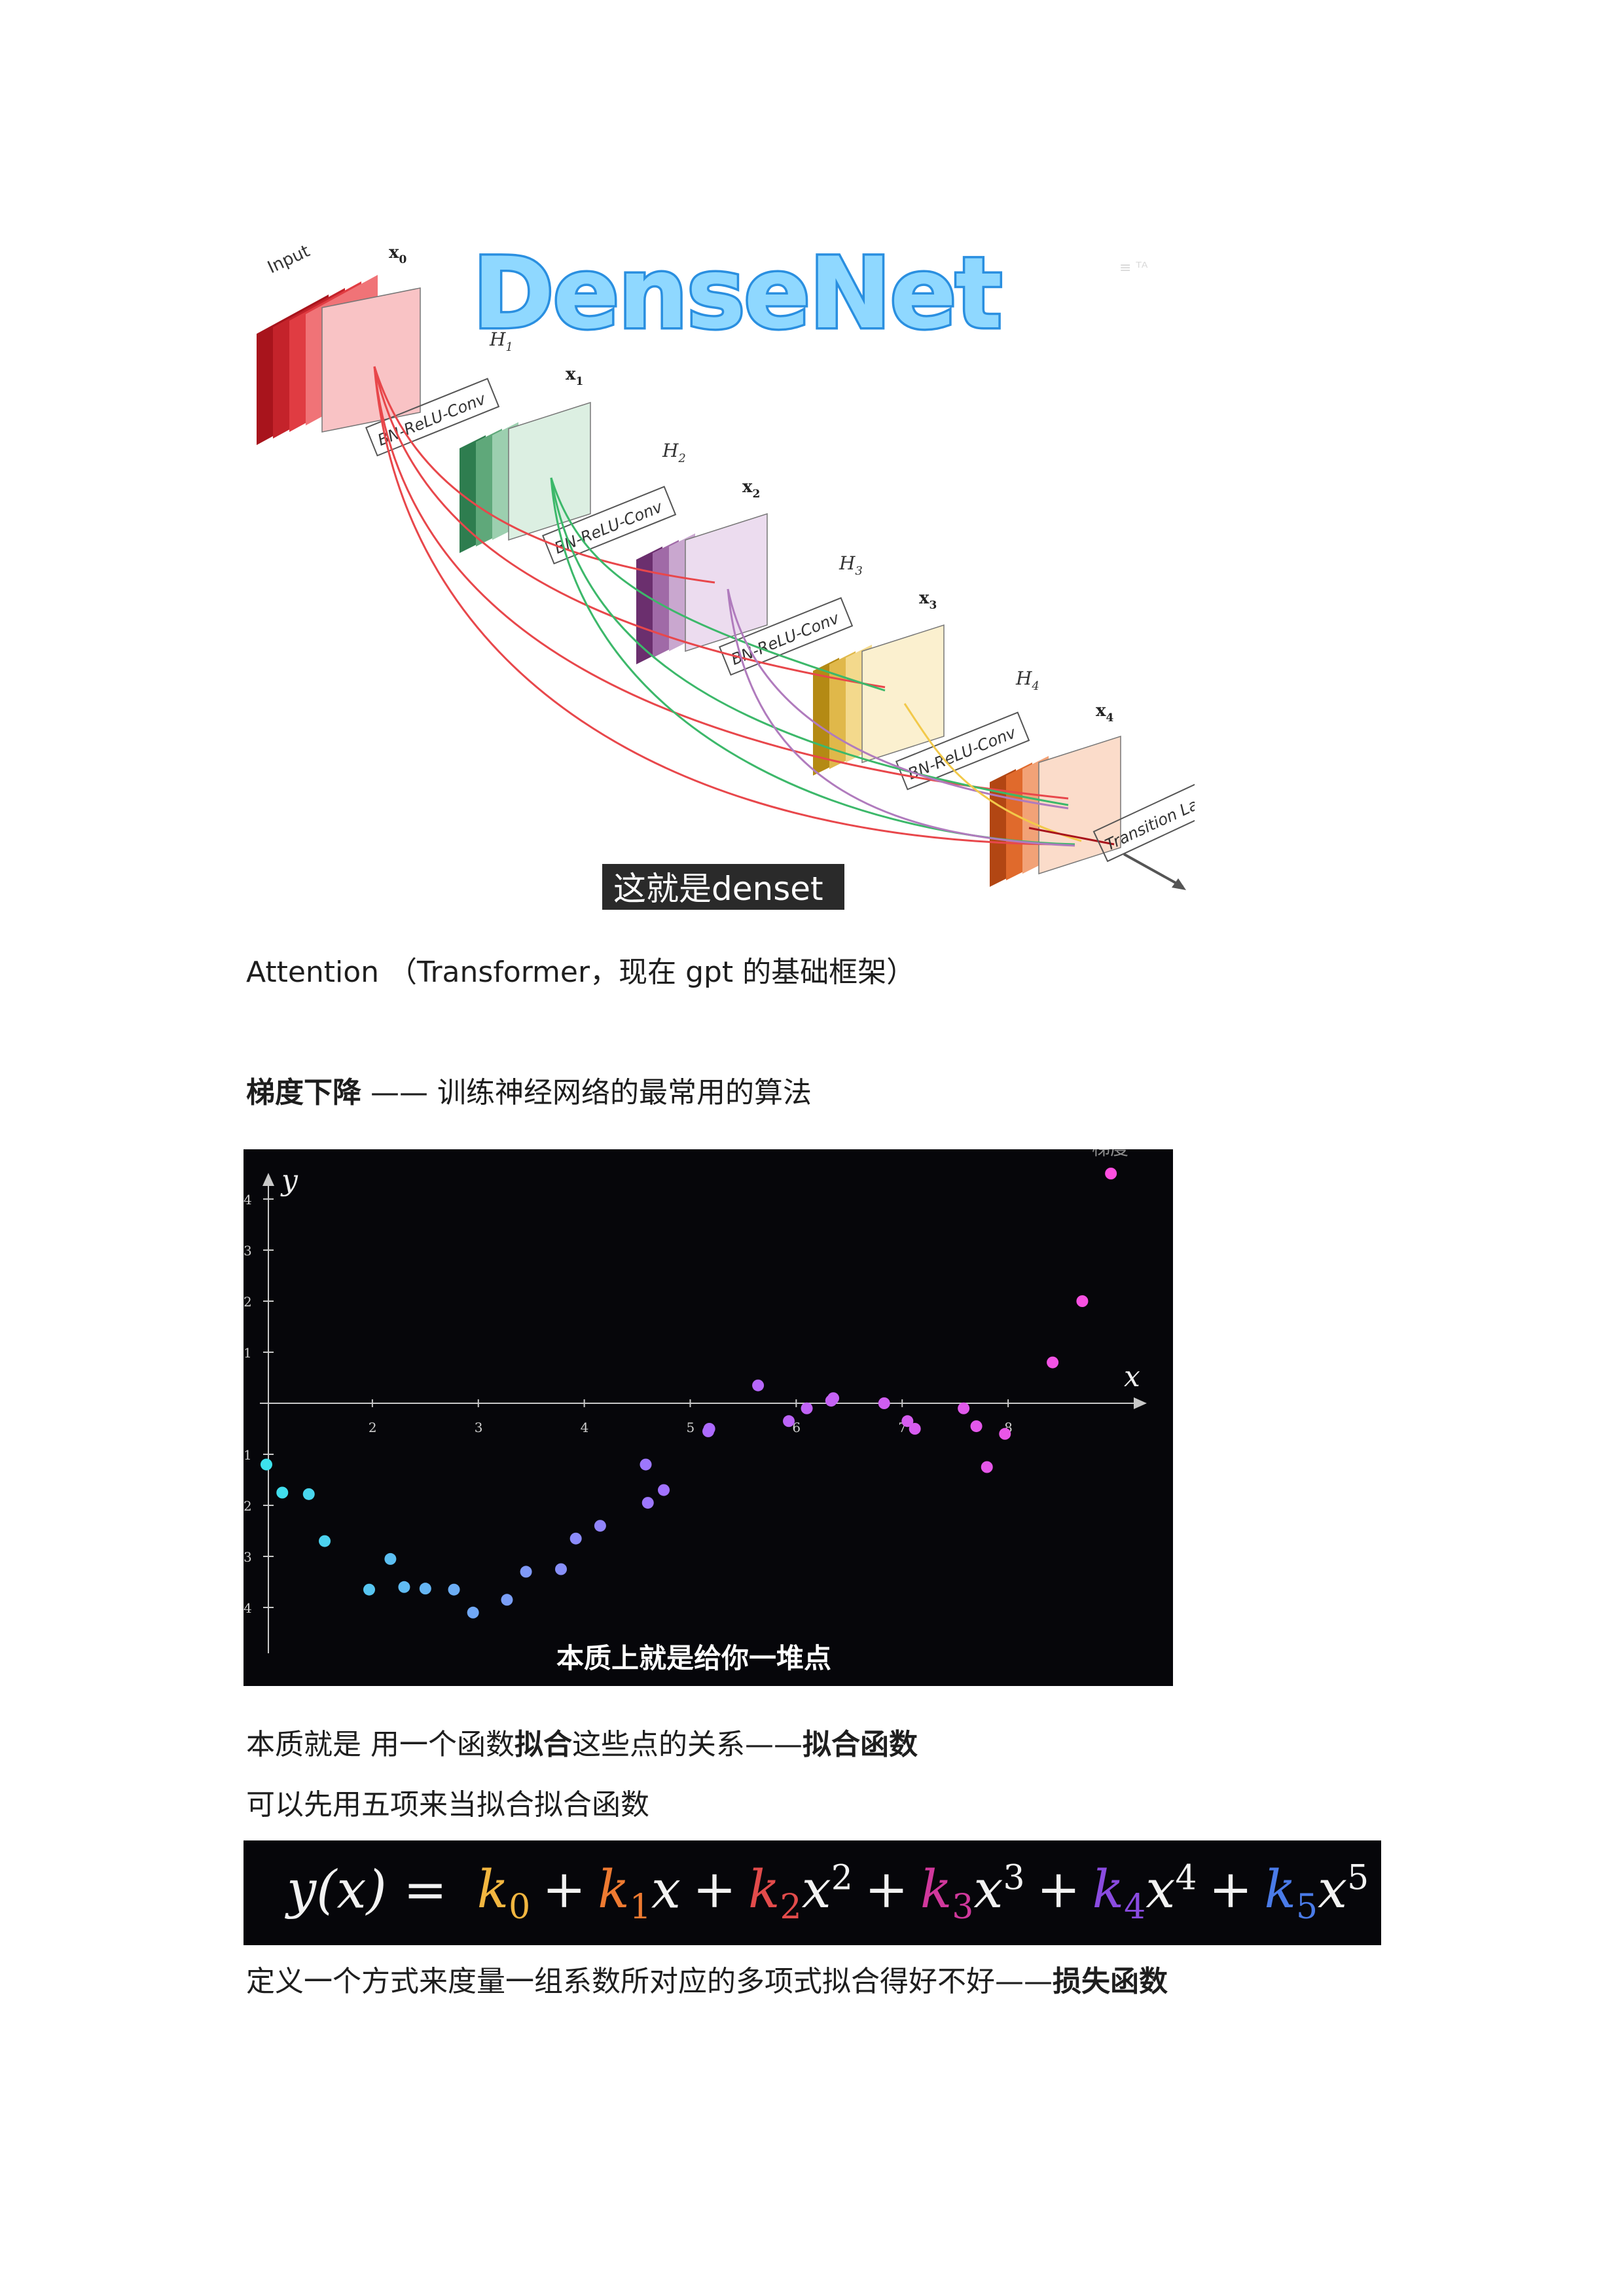  Describe the element at coordinates (1171, 1889) in the screenshot. I see `formula-variable: x4` at that location.